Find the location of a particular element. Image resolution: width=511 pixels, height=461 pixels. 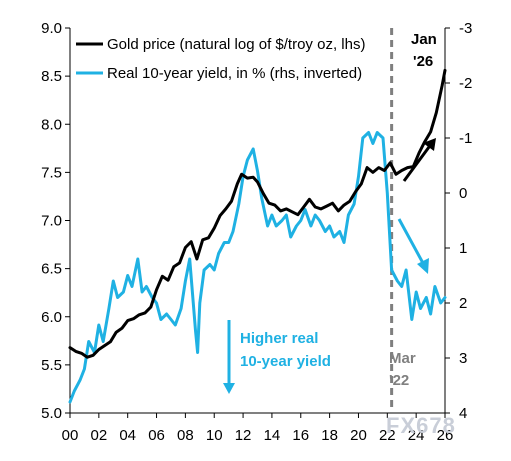

legend-label-yield: Real 10-year yield, in % (rhs, inverted) is located at coordinates (234, 73).